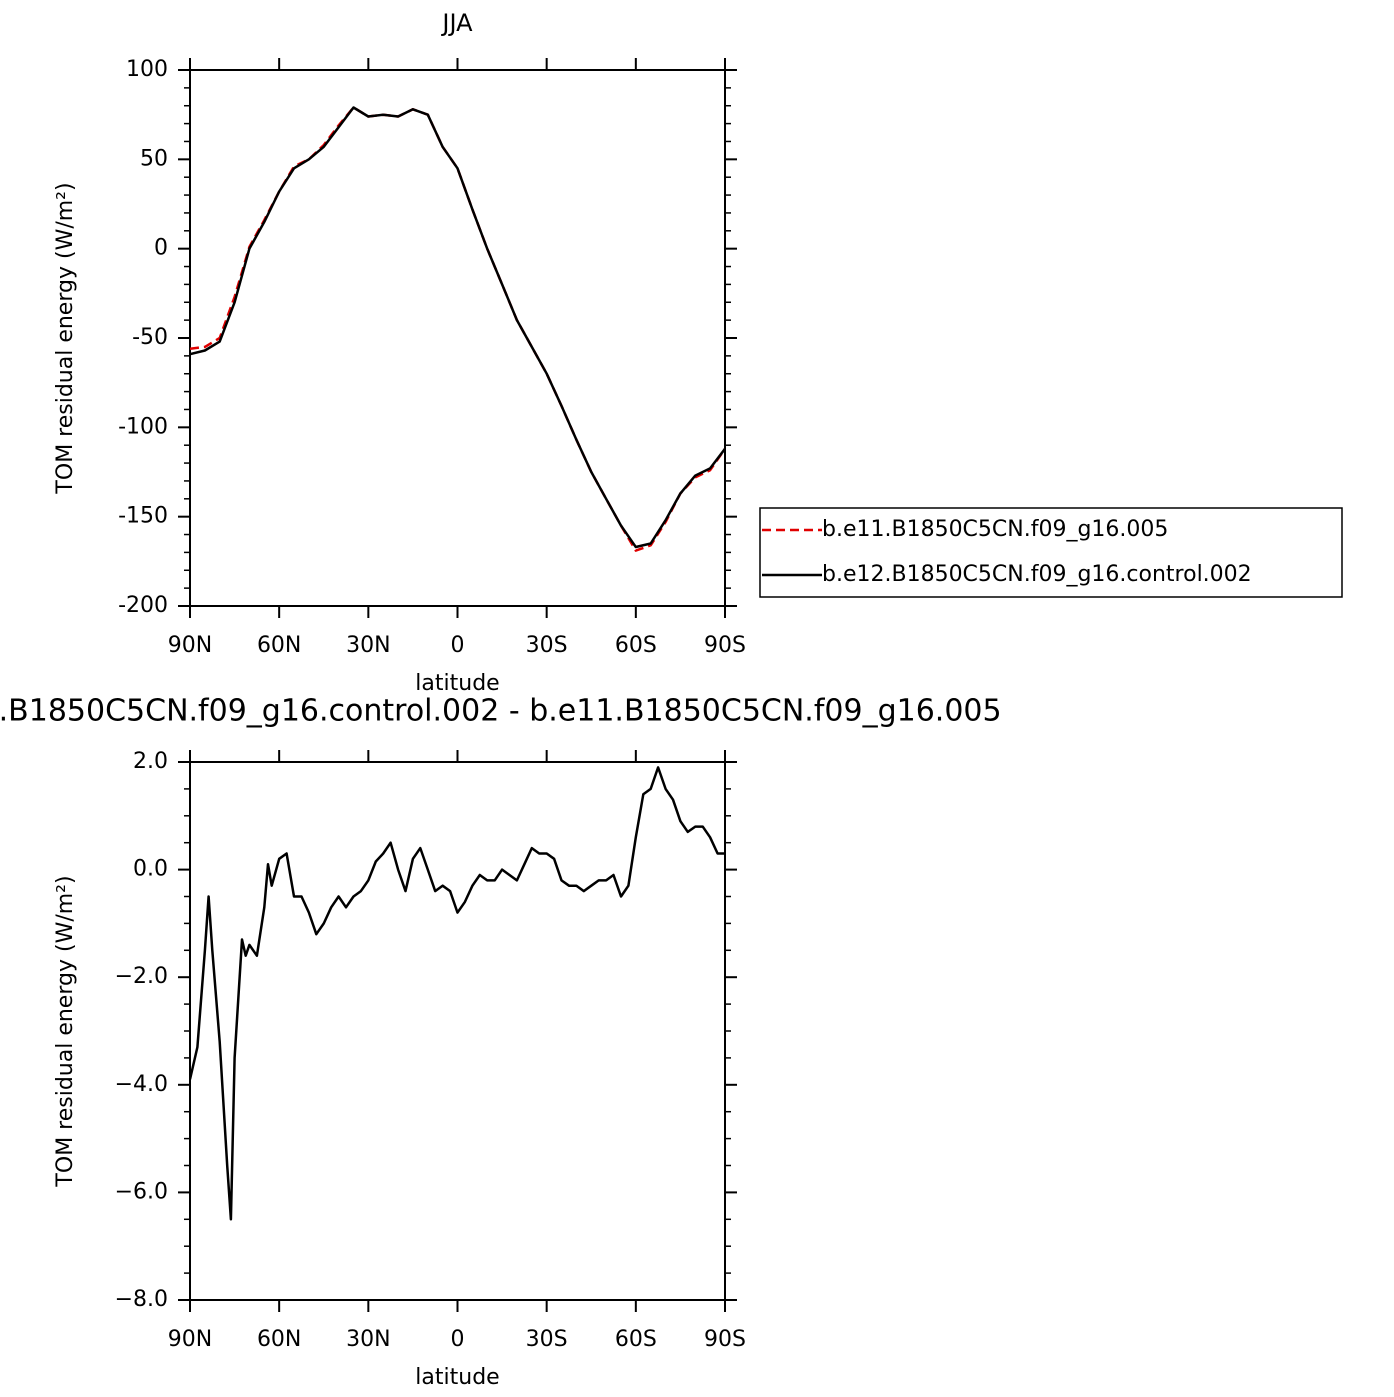  Describe the element at coordinates (141, 1299) in the screenshot. I see `y-tick-label: −8.0` at that location.